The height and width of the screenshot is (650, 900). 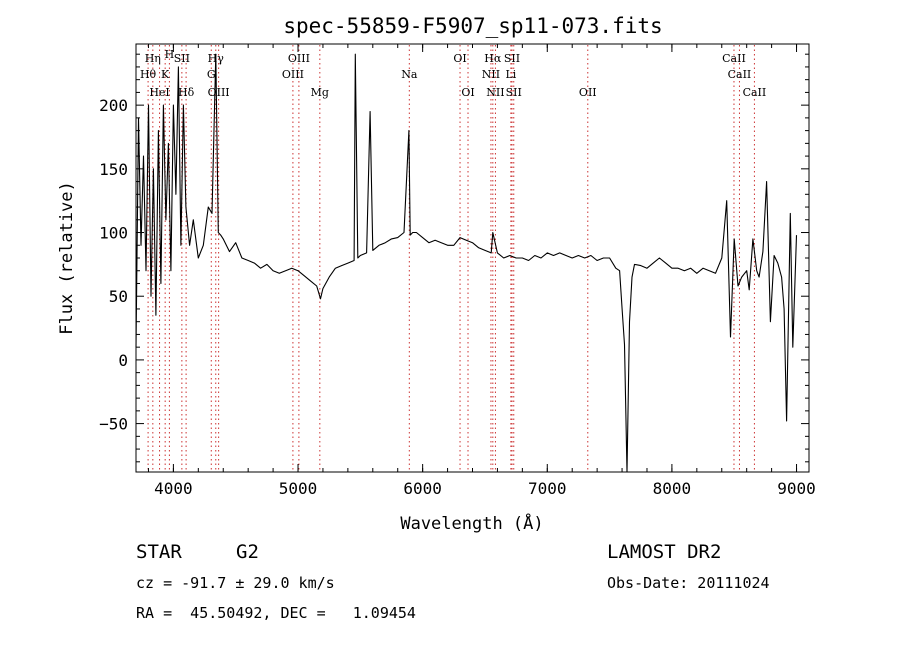 What do you see at coordinates (211, 74) in the screenshot?
I see `spectral-line-label: G` at bounding box center [211, 74].